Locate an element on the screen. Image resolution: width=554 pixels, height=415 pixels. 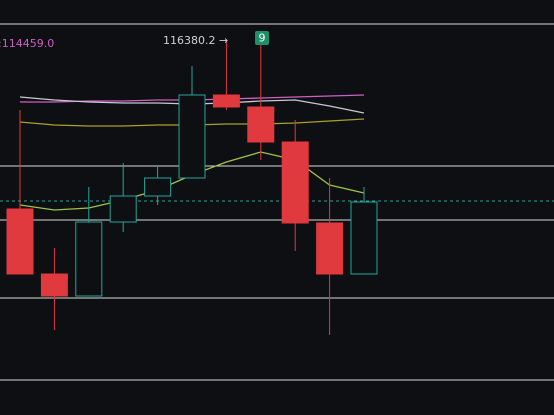
signal-label: 9 is located at coordinates (262, 38).